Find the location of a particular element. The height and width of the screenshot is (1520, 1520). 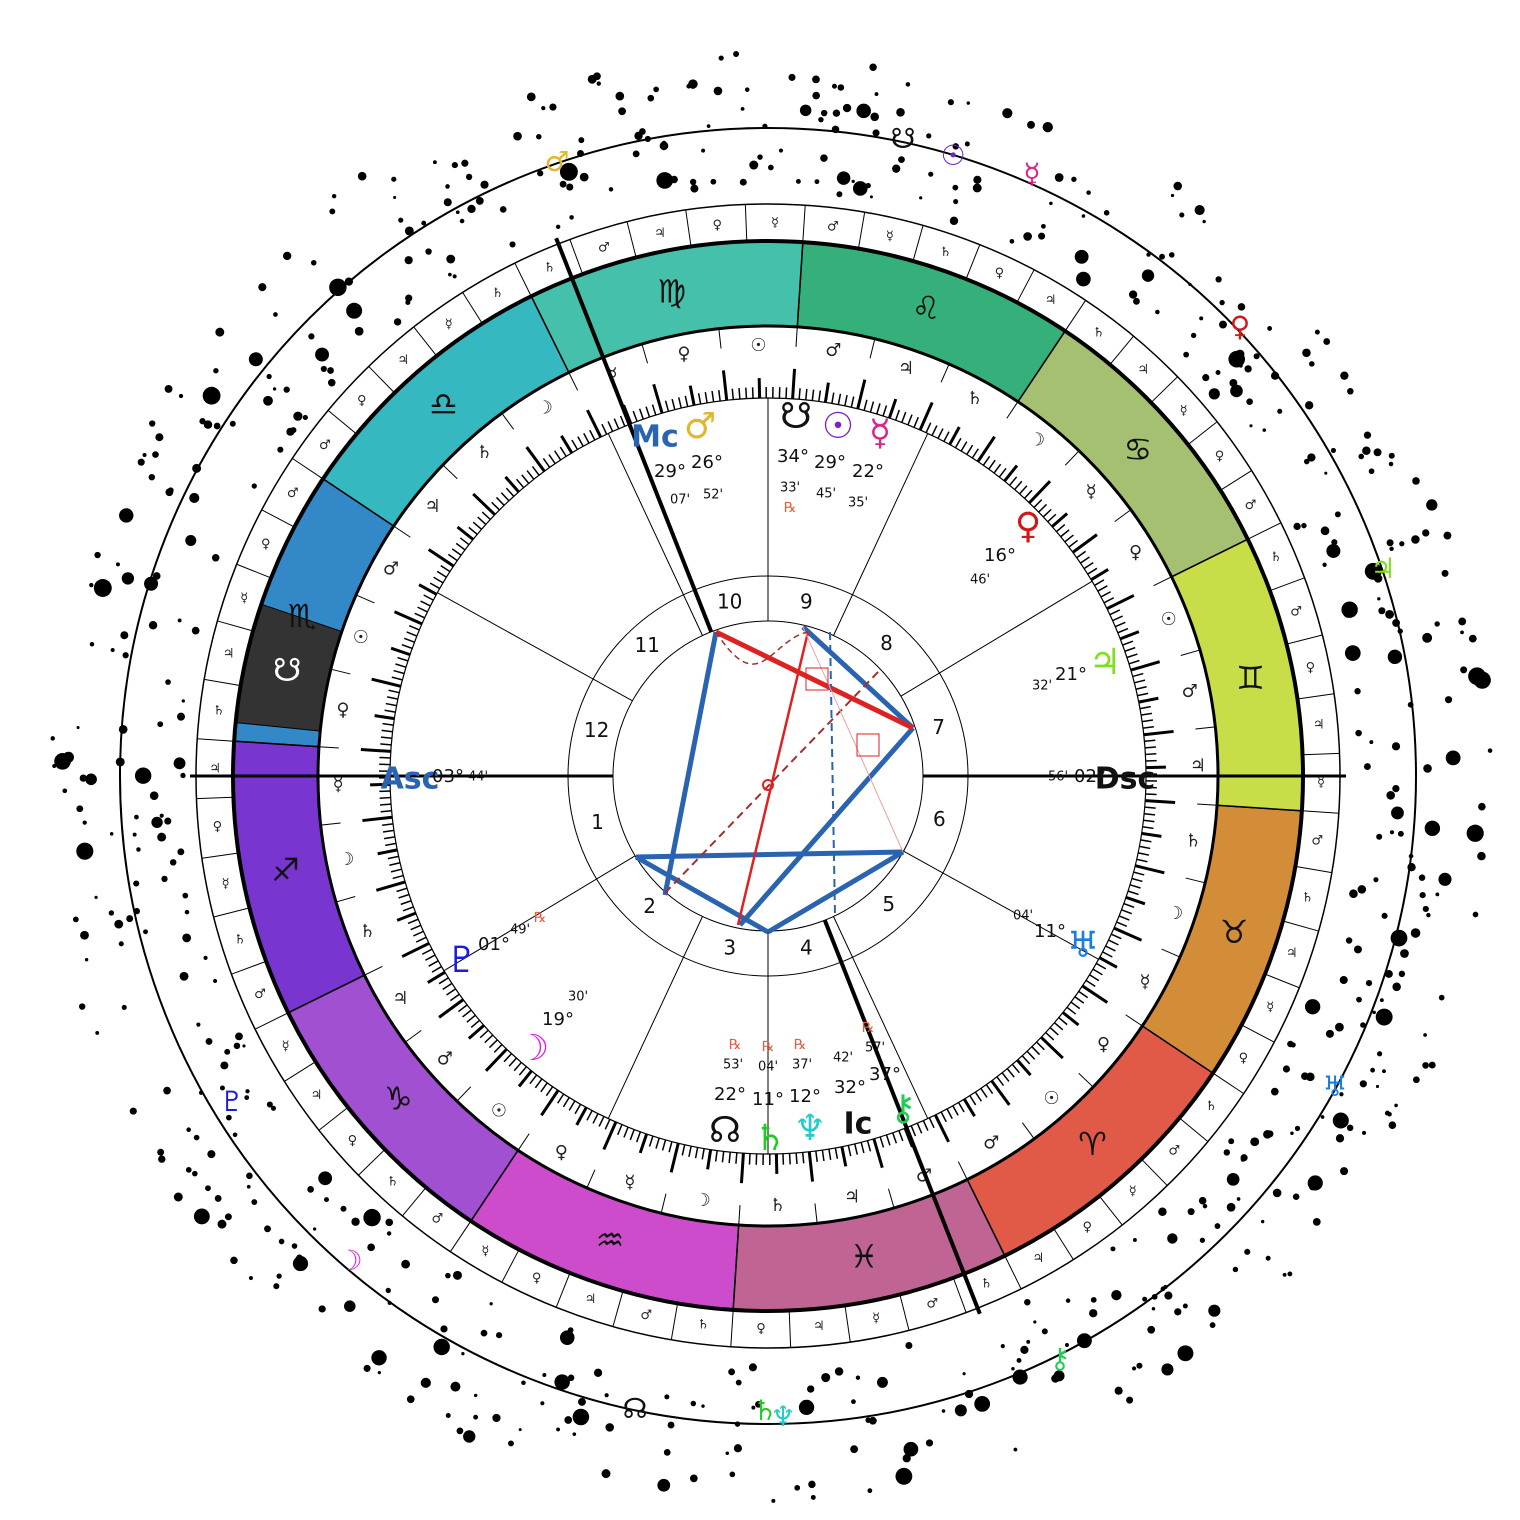

decan-glyph: ♄ is located at coordinates (367, 931).